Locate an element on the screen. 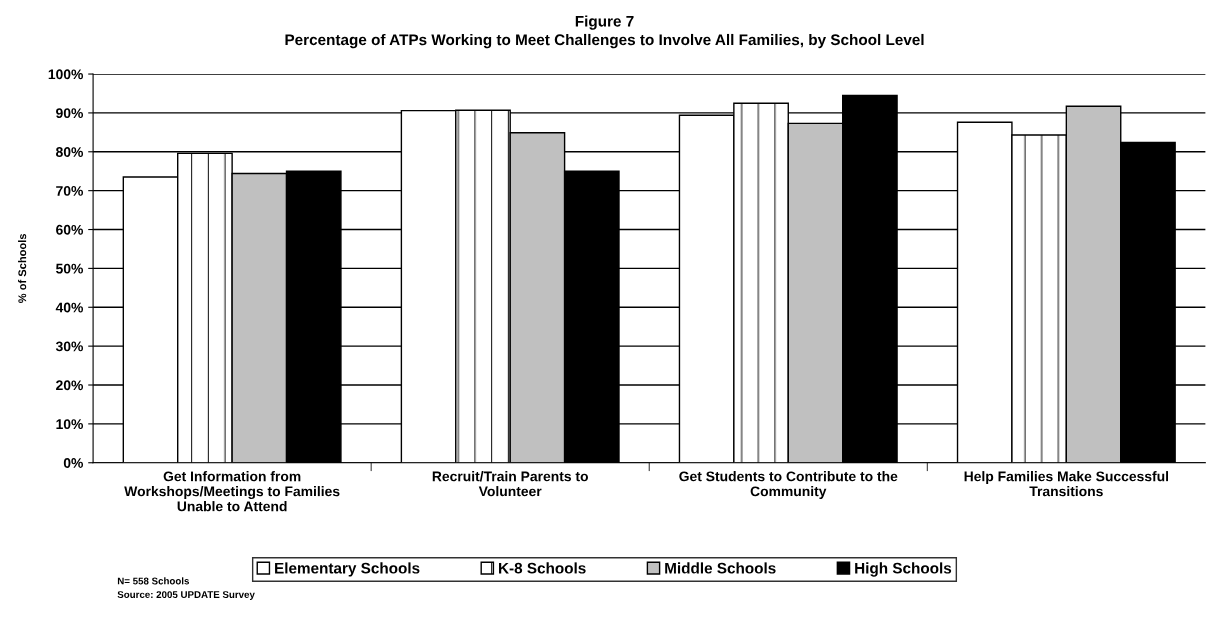  y-tick-label: 70% is located at coordinates (70, 190).